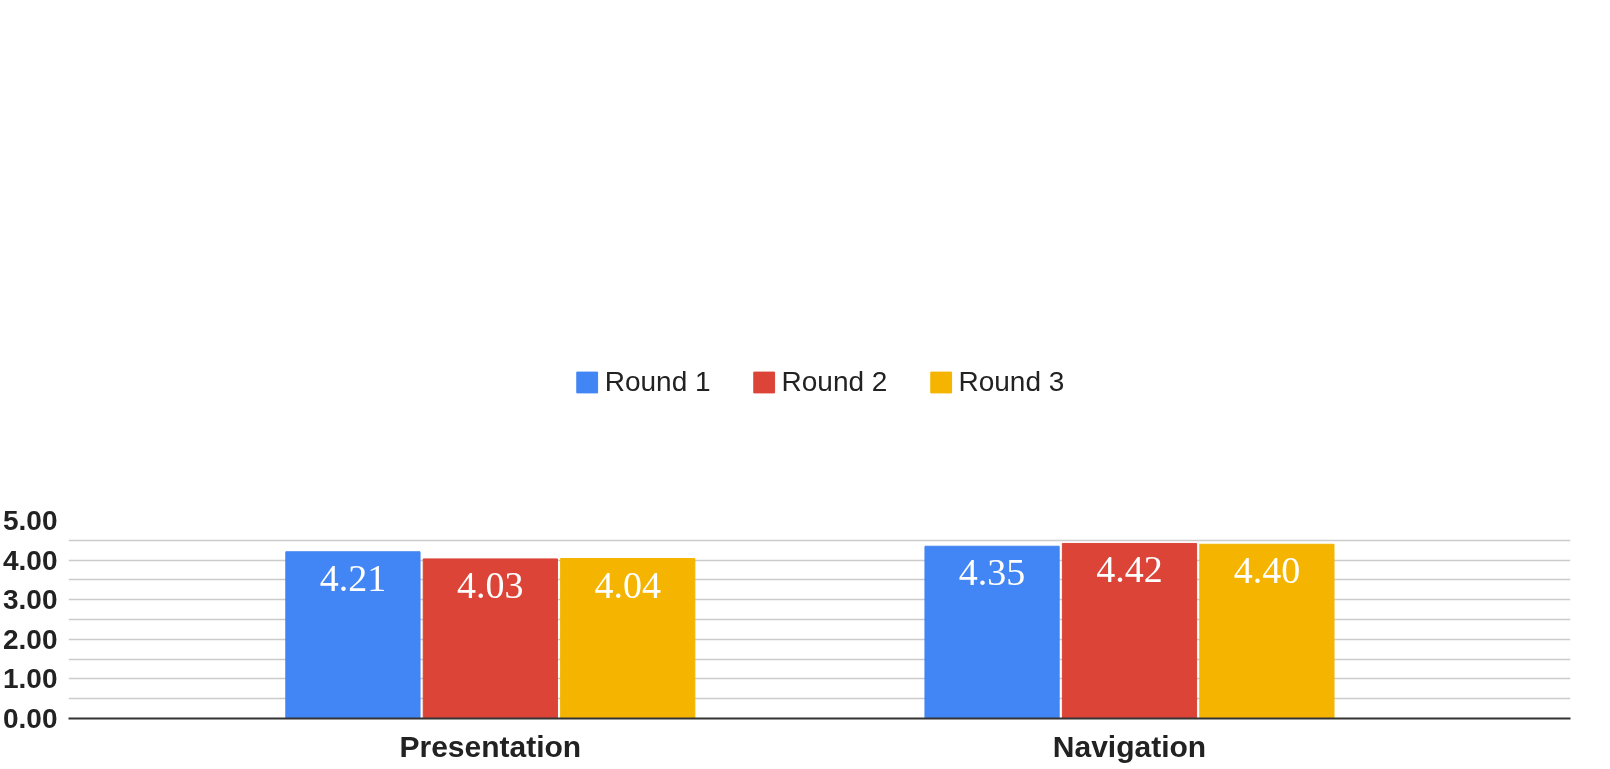 This screenshot has width=1610, height=769. Describe the element at coordinates (628, 584) in the screenshot. I see `data-label: 4.04` at that location.